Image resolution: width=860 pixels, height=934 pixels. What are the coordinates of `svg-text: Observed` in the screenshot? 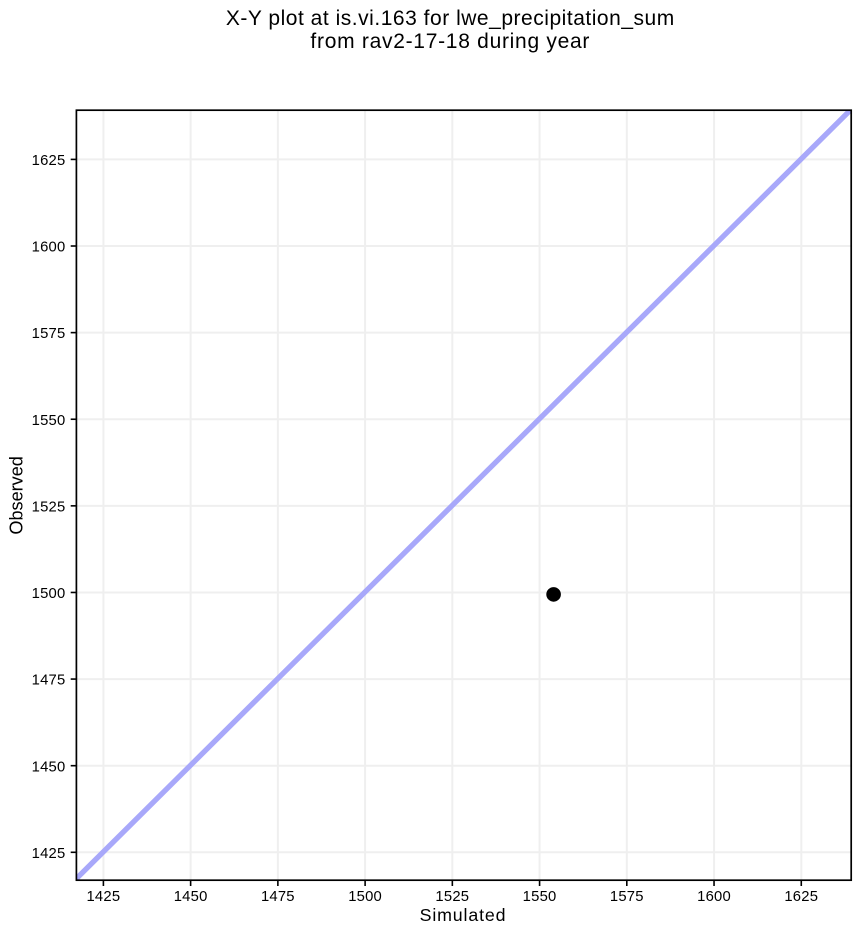 It's located at (16, 495).